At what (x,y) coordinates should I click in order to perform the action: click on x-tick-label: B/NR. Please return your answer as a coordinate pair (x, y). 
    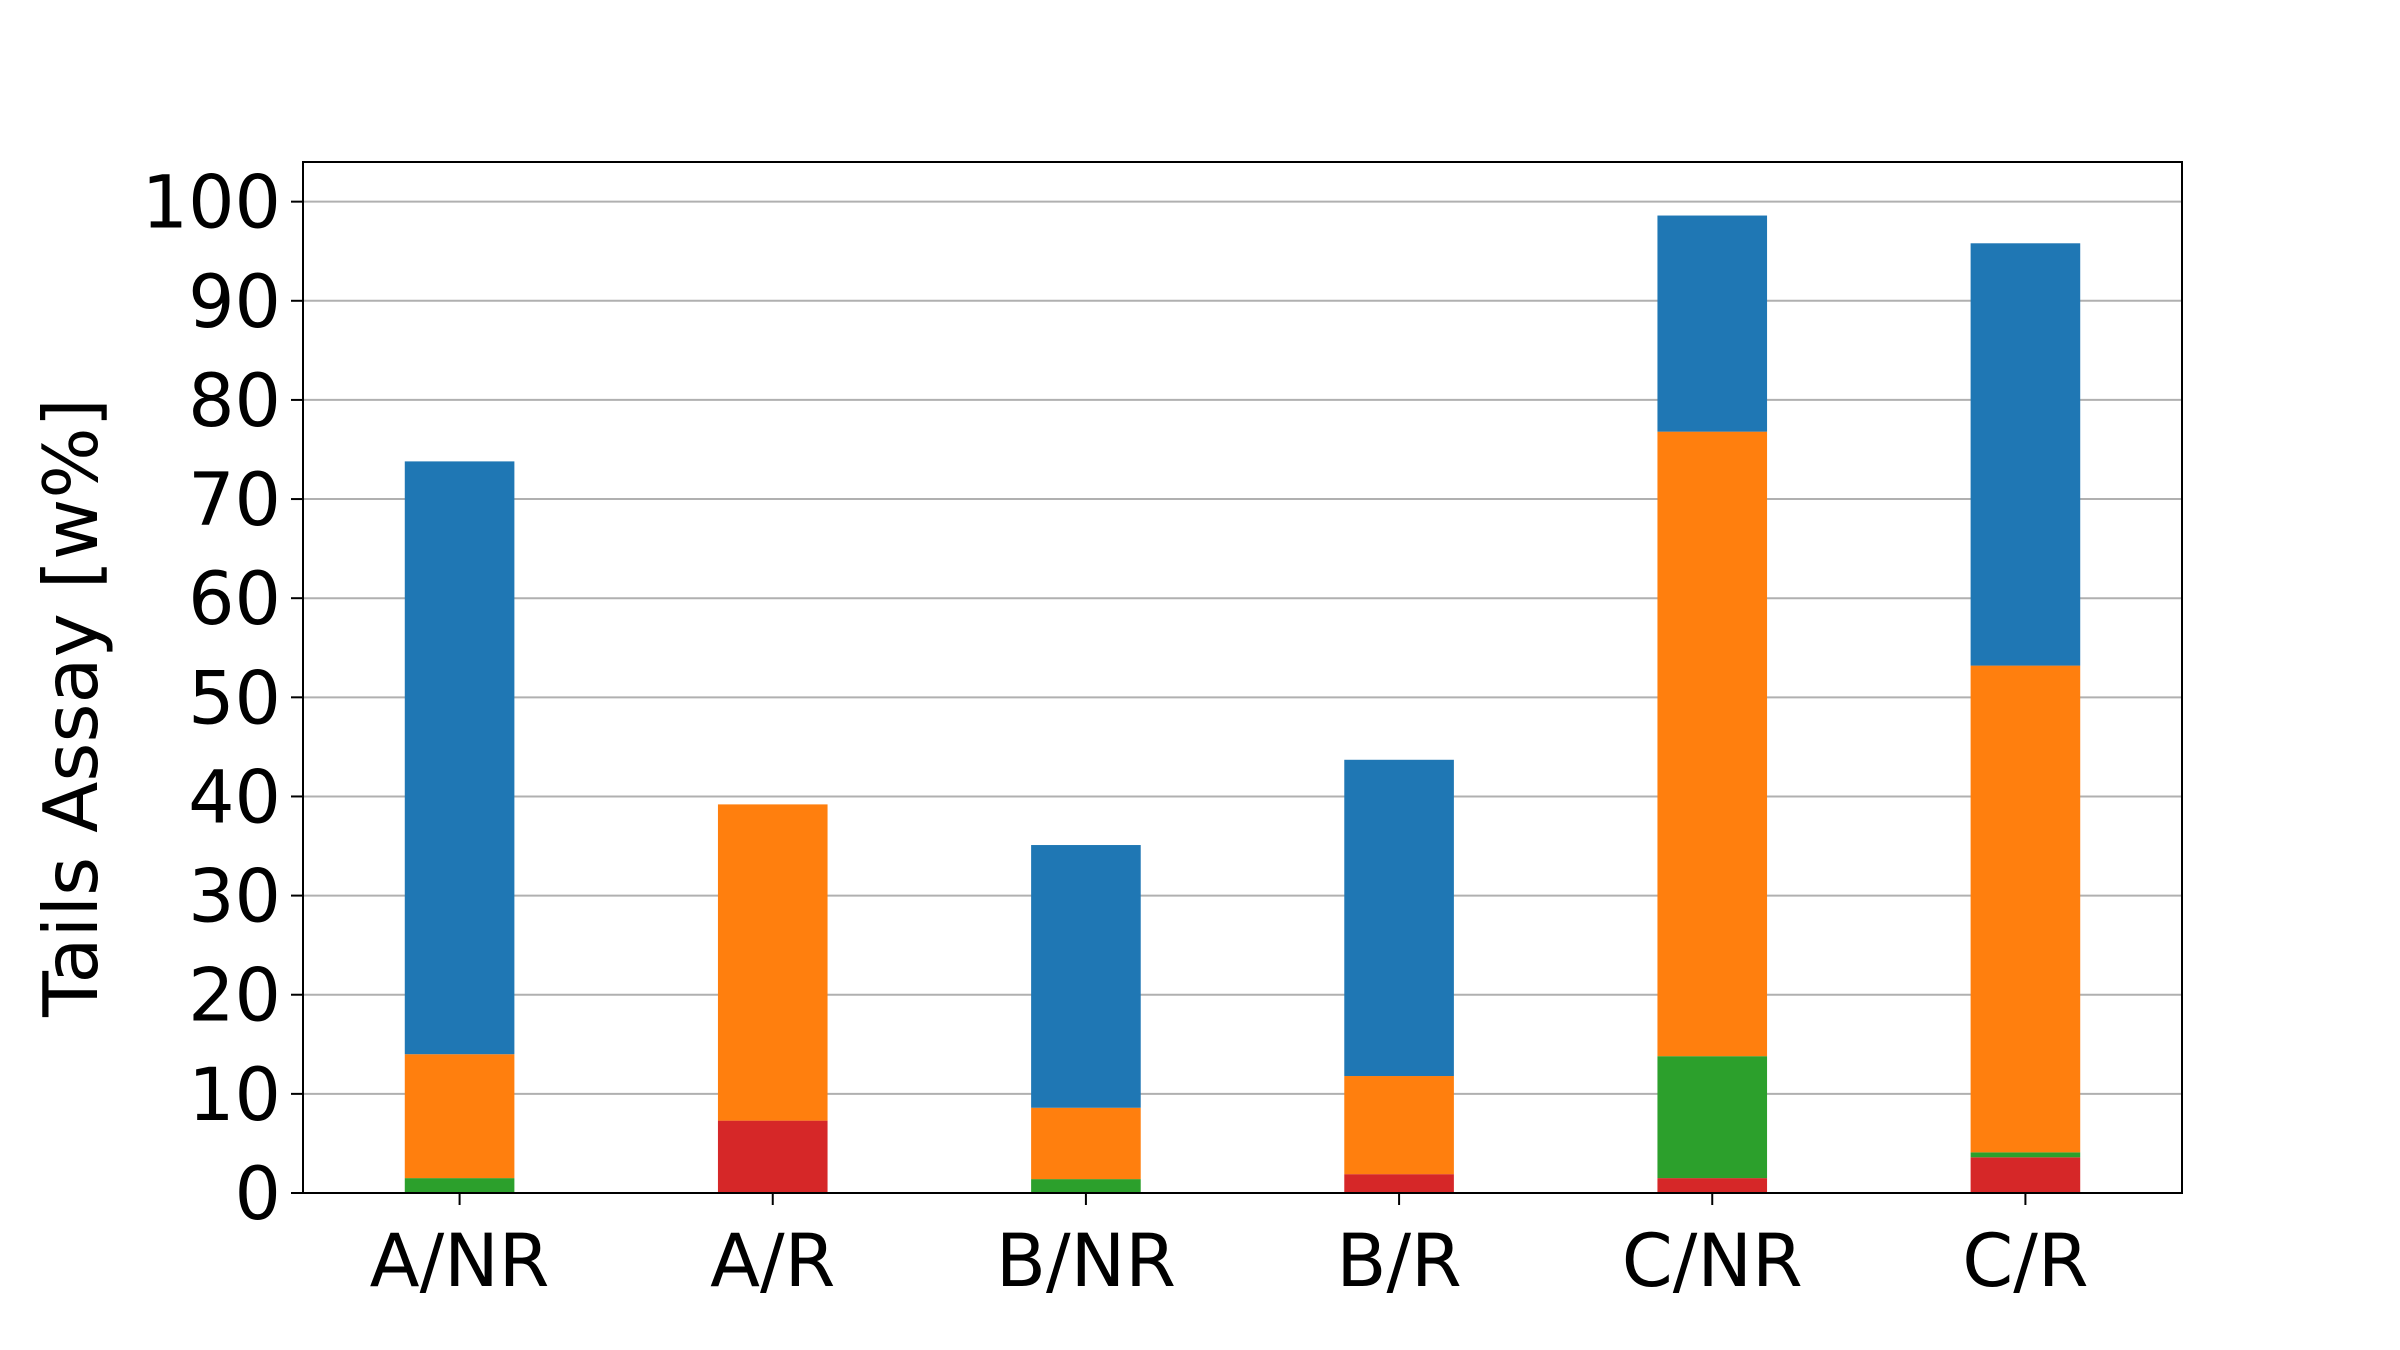
    Looking at the image, I should click on (1086, 1261).